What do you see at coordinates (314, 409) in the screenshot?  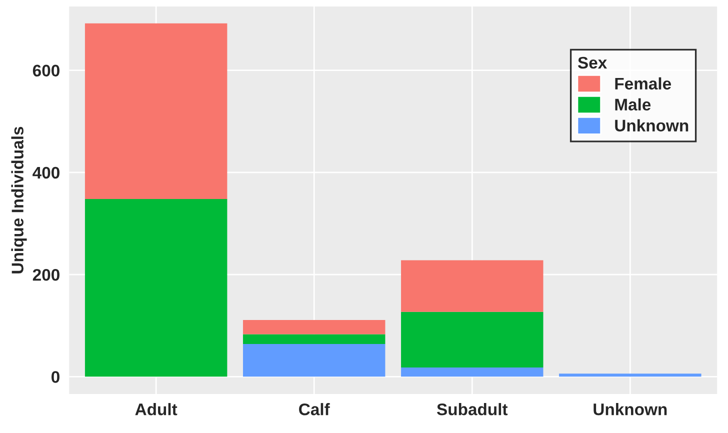 I see `x-tick-label: Calf` at bounding box center [314, 409].